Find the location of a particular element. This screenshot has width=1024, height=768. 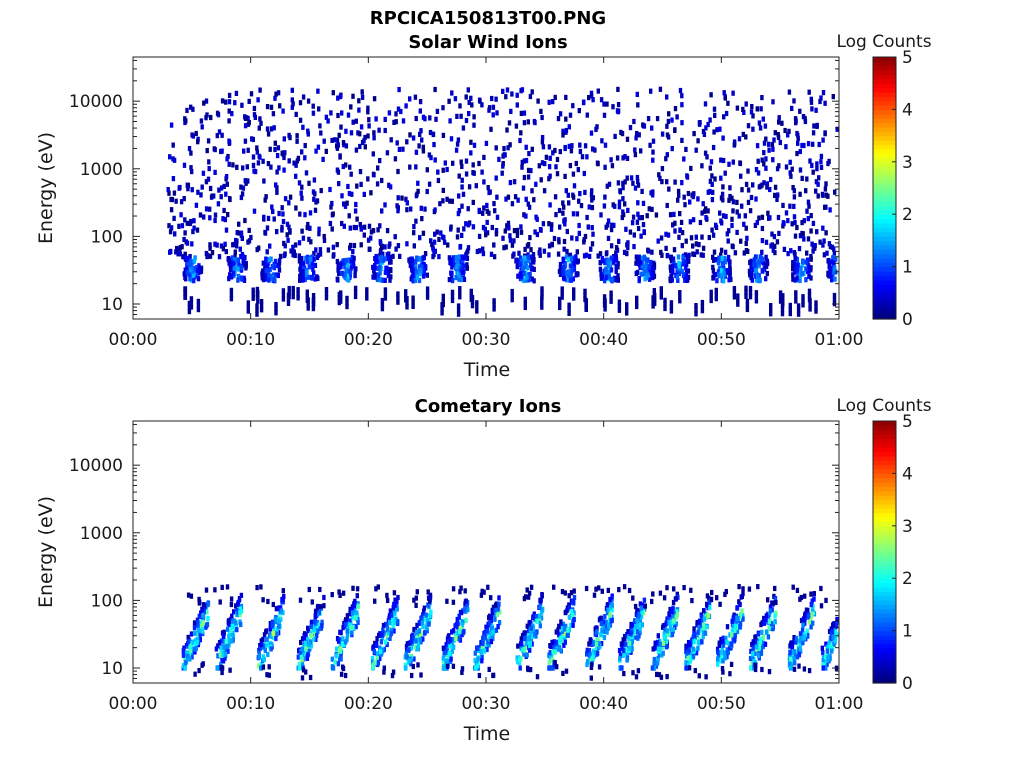

x-tick-label: 00:40 is located at coordinates (603, 340).